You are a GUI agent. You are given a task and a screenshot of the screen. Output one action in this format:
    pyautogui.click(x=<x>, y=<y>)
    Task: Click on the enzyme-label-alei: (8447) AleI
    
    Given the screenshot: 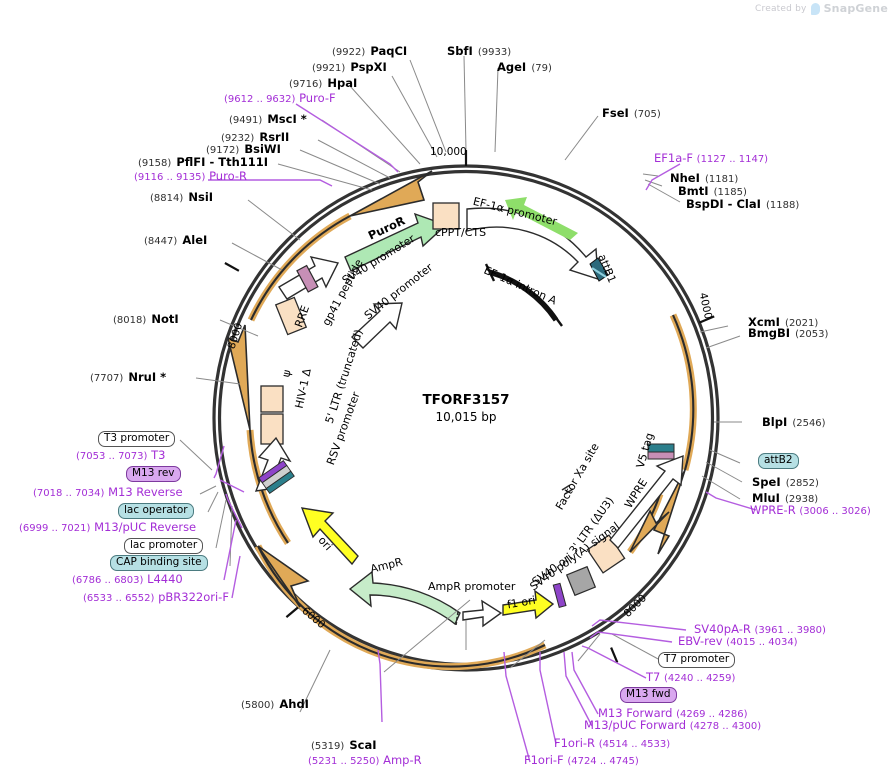 What is the action you would take?
    pyautogui.click(x=175, y=239)
    